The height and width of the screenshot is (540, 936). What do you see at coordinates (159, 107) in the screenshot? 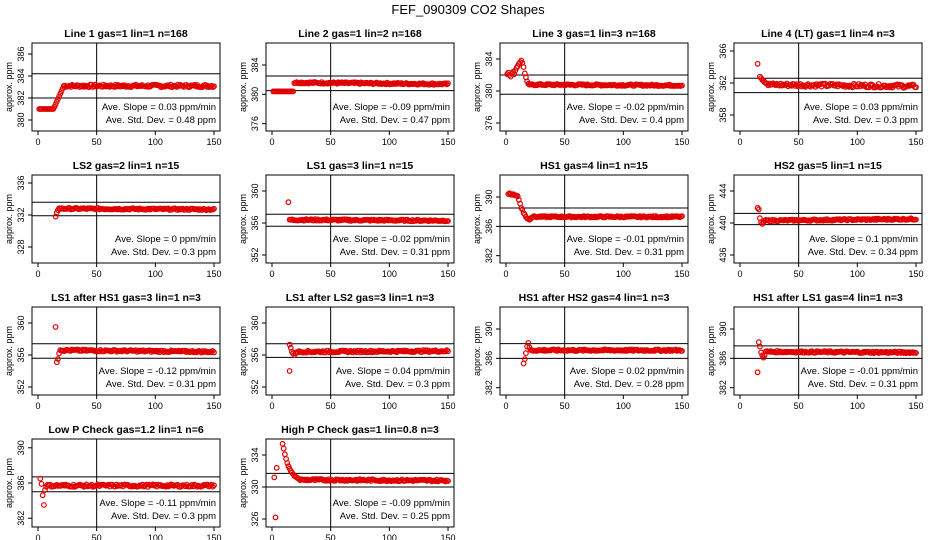
I see `slope-annotation: Ave. Slope = 0.03 ppm/min` at bounding box center [159, 107].